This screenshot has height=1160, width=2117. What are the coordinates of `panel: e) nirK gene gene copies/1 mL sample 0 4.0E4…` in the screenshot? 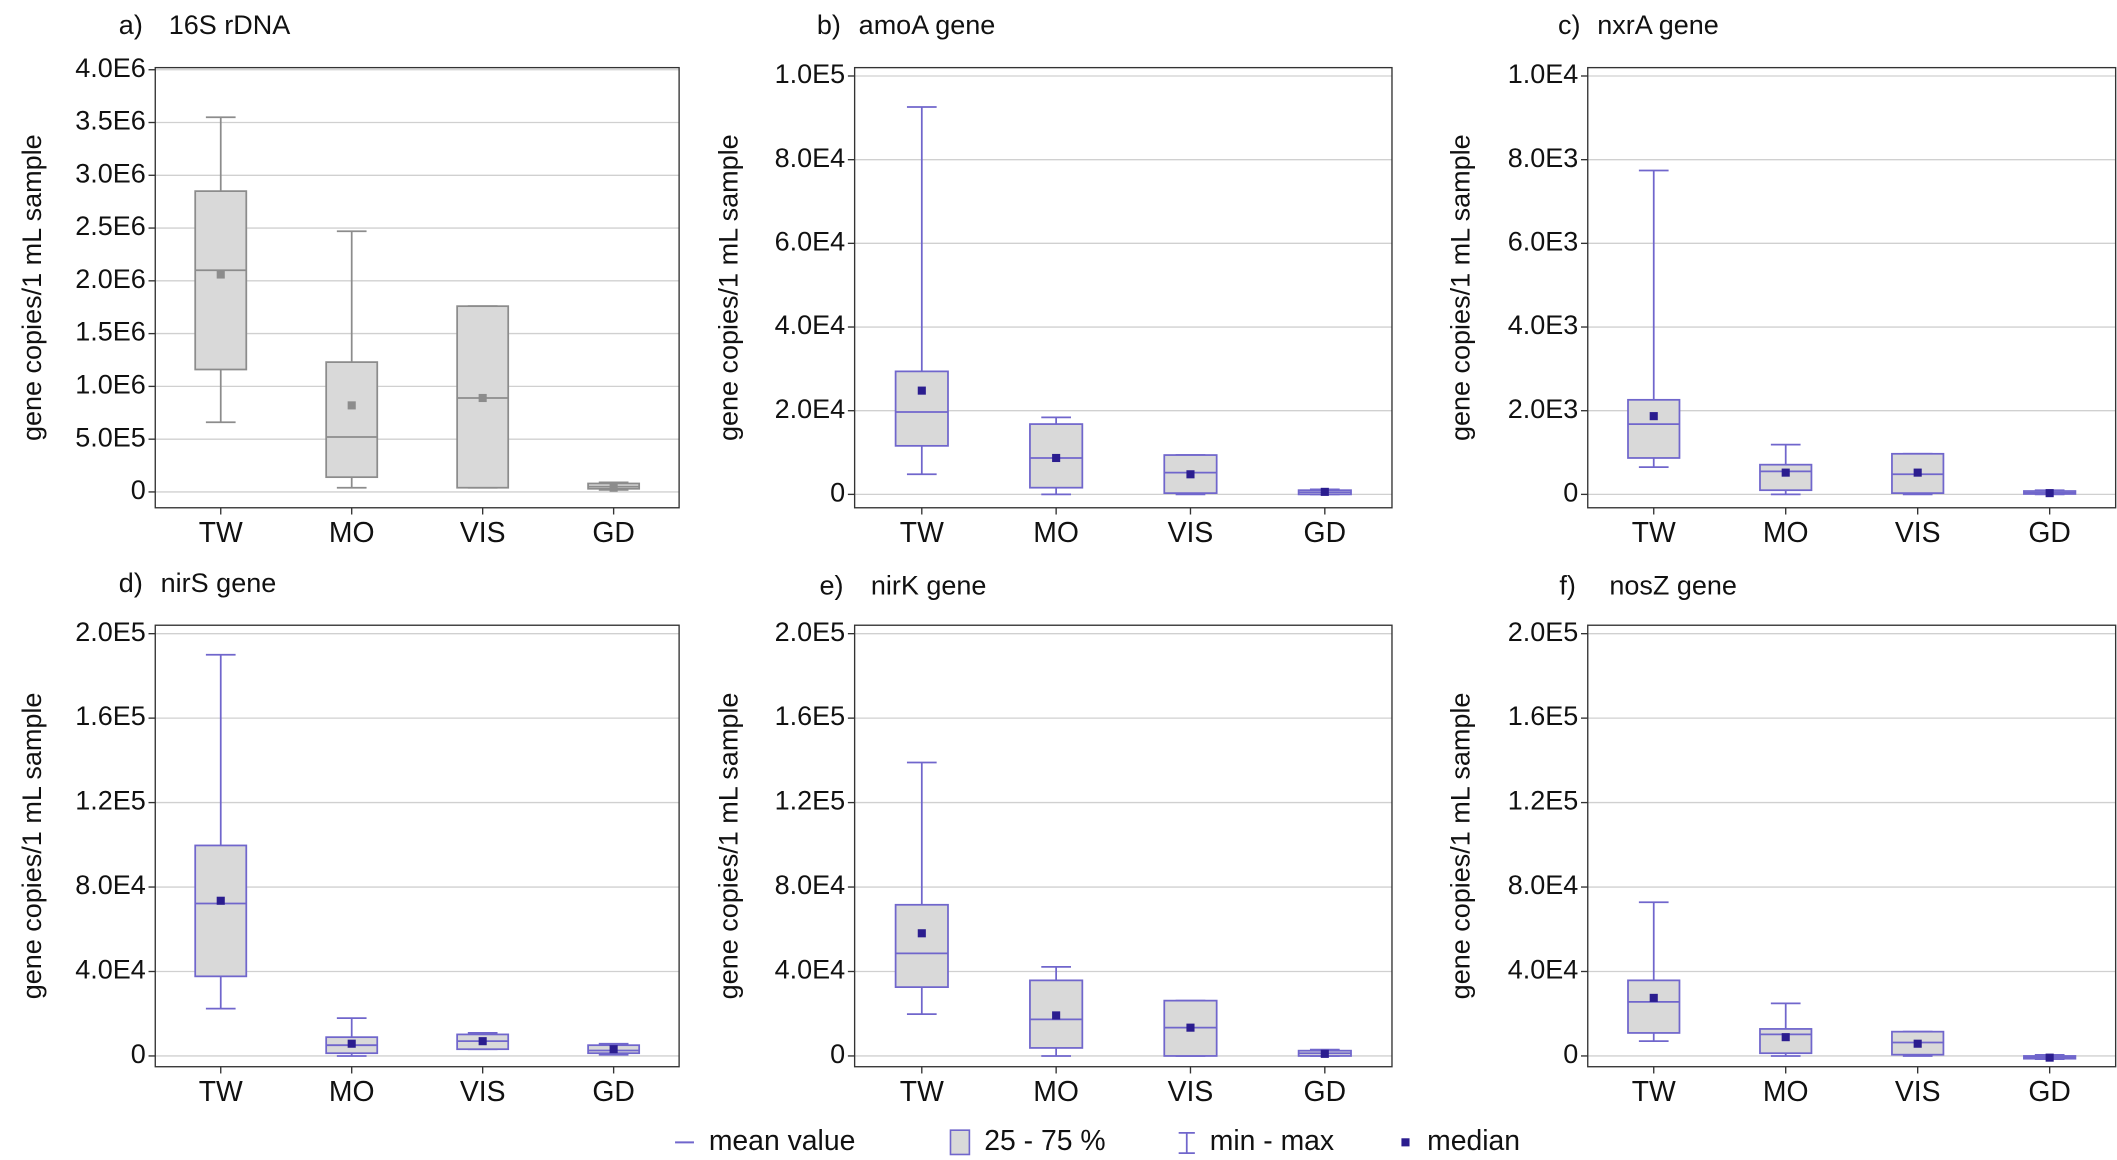 It's located at (1053, 839).